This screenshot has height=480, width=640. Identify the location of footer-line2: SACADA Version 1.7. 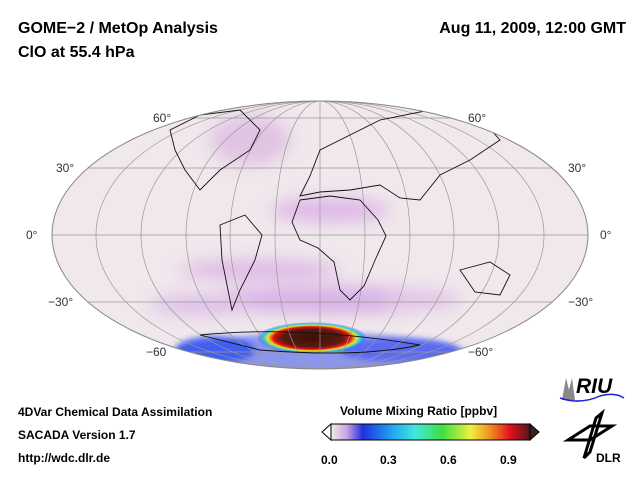
(77, 435).